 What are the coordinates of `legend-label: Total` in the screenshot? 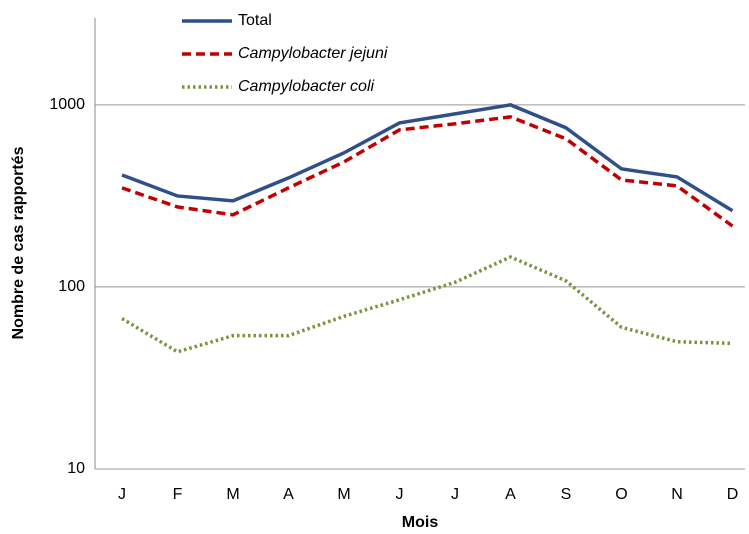 It's located at (255, 20).